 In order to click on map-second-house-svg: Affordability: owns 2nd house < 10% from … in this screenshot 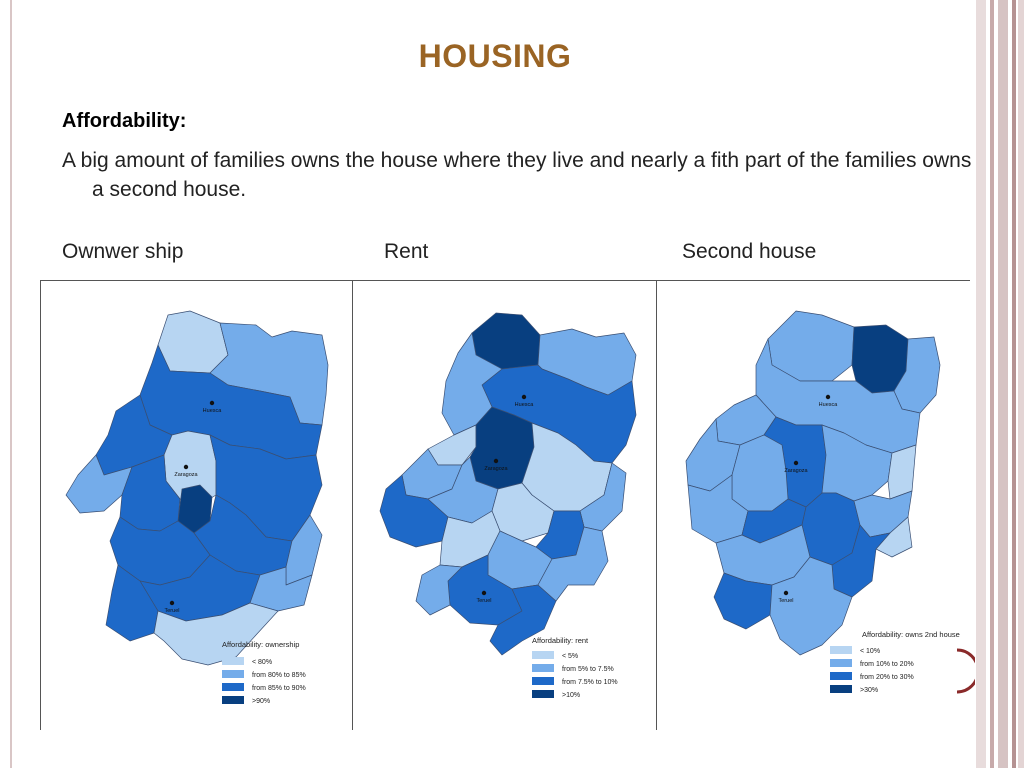, I will do `click(822, 502)`.